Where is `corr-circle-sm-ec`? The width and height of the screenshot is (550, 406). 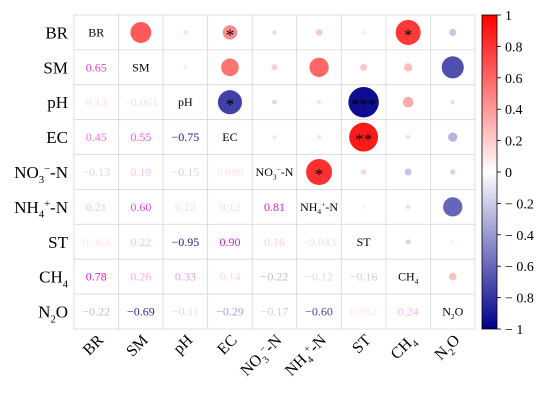 corr-circle-sm-ec is located at coordinates (230, 67).